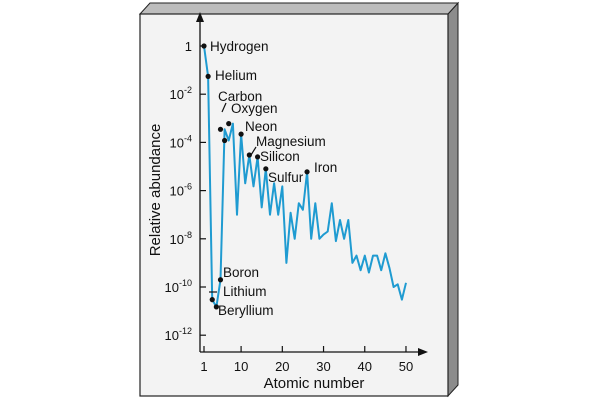  What do you see at coordinates (282, 366) in the screenshot?
I see `x-tick-label: 20` at bounding box center [282, 366].